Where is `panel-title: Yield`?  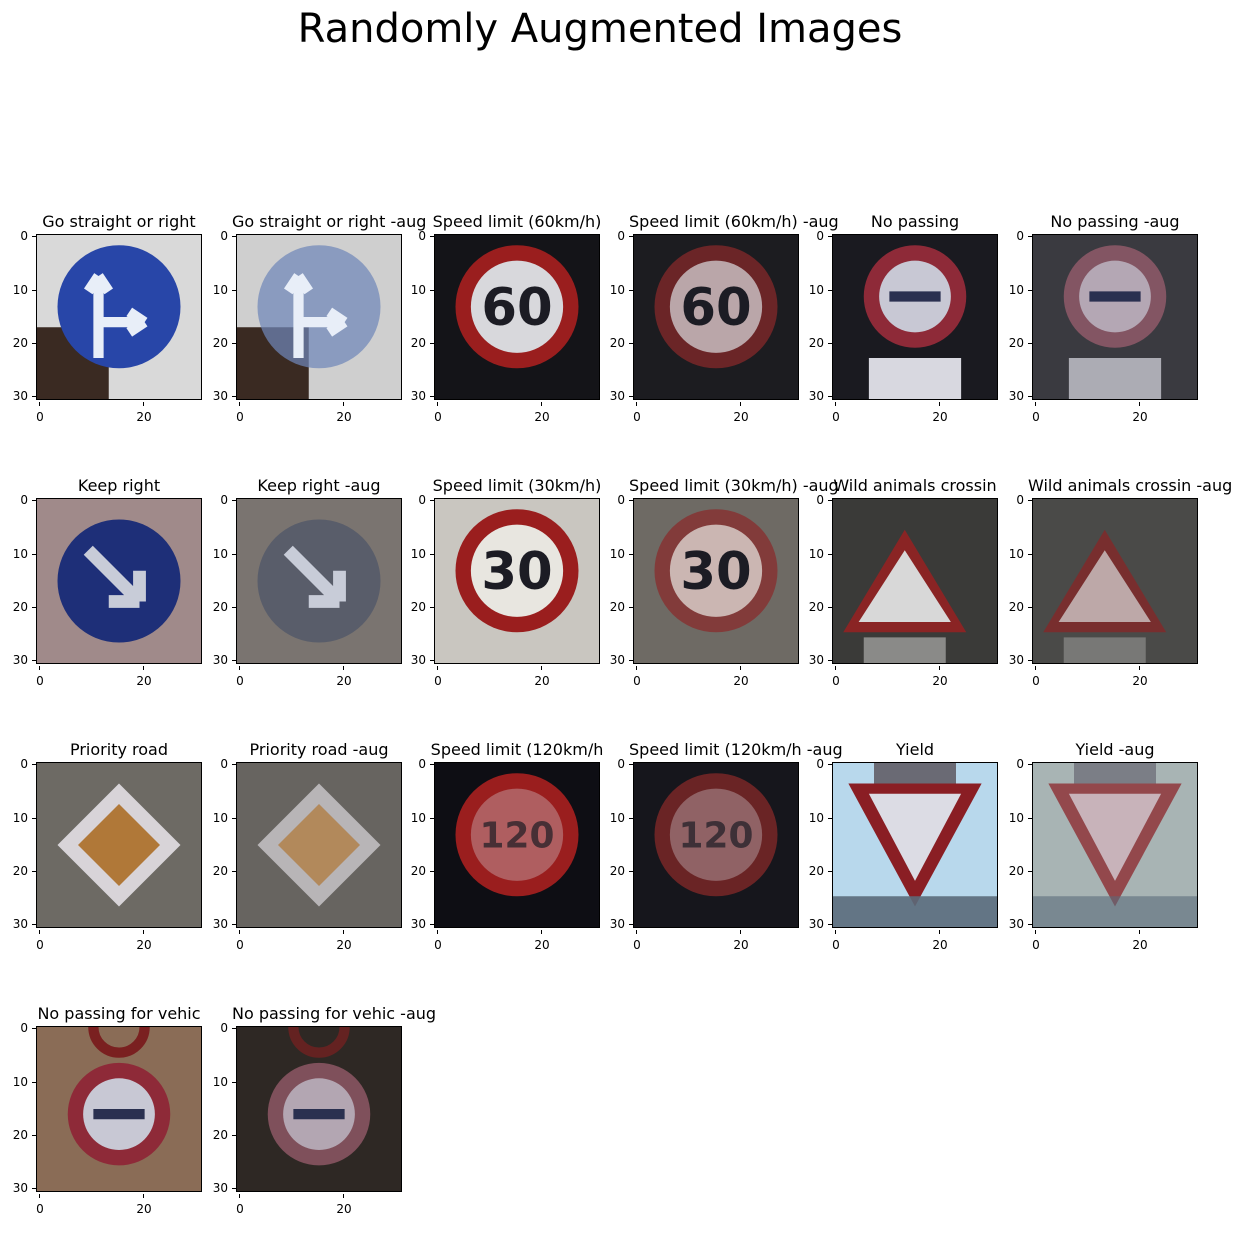
panel-title: Yield is located at coordinates (915, 749).